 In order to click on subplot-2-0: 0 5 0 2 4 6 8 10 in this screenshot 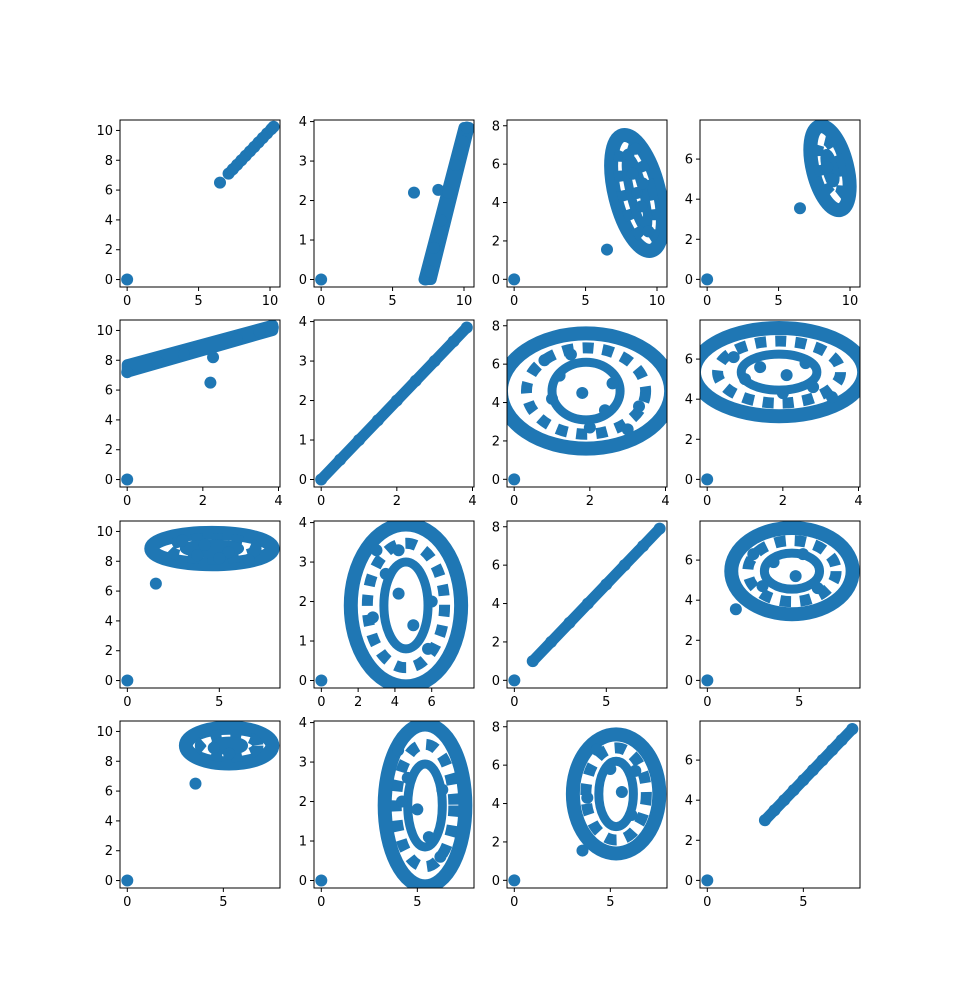, I will do `click(188, 615)`.